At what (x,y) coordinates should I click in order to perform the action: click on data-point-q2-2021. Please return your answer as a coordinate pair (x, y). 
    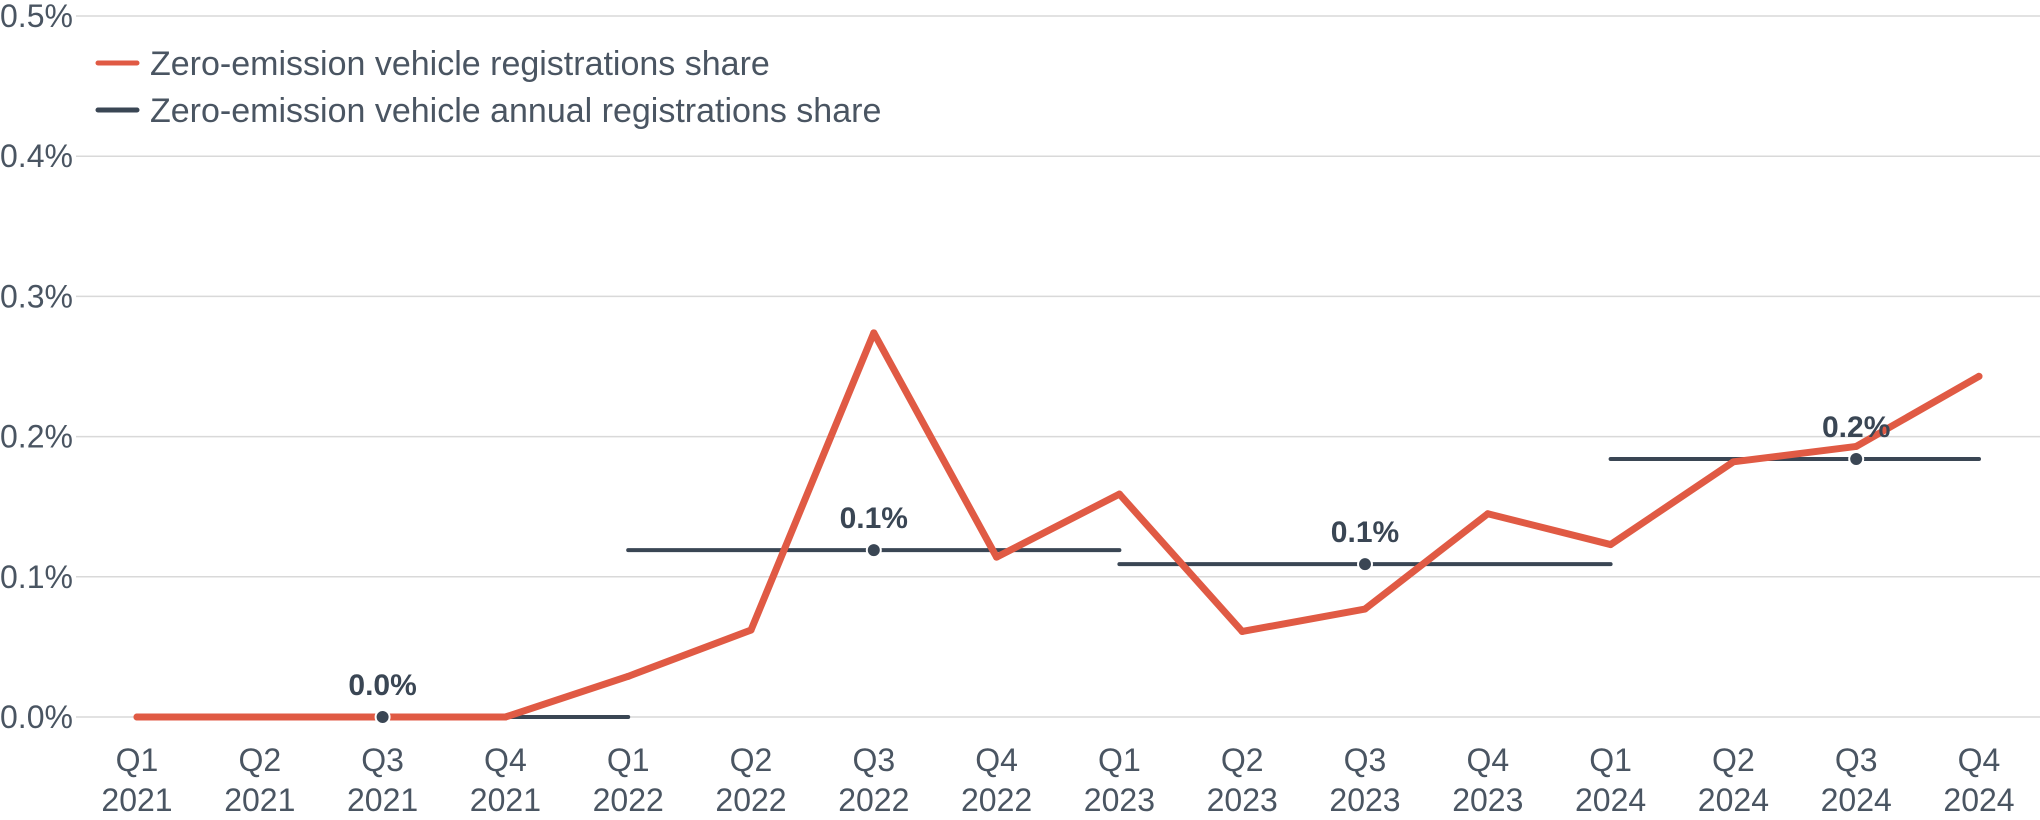
    Looking at the image, I should click on (260, 717).